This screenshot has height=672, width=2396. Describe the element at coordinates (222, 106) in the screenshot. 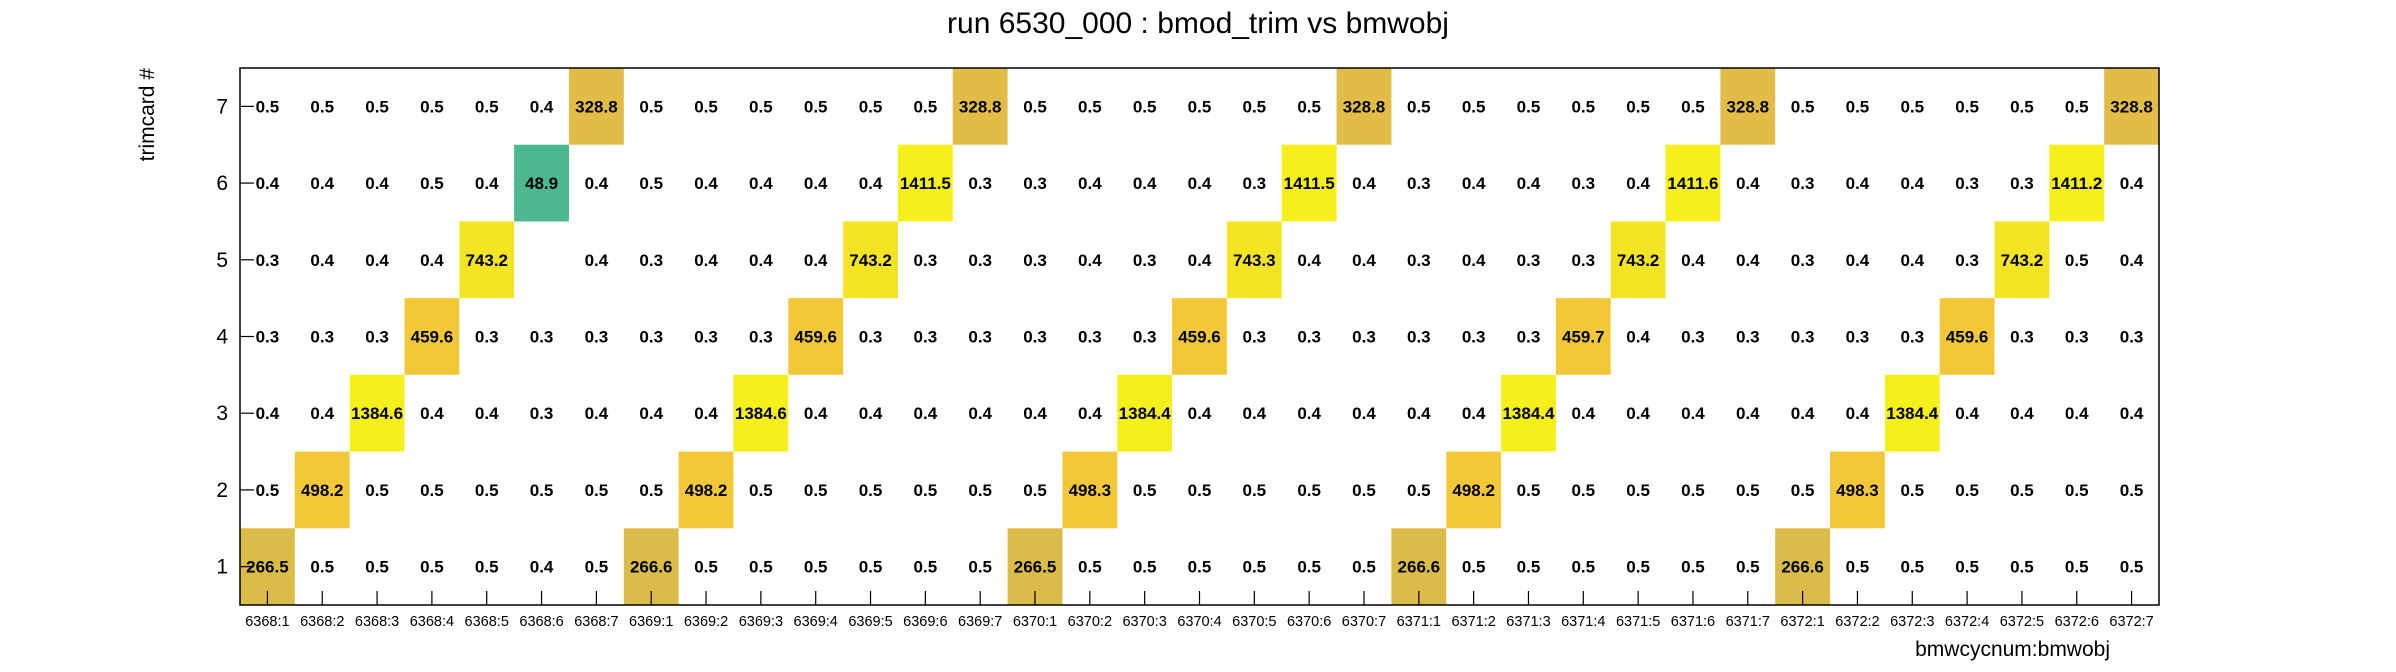

I see `y-tick-label: 7` at that location.